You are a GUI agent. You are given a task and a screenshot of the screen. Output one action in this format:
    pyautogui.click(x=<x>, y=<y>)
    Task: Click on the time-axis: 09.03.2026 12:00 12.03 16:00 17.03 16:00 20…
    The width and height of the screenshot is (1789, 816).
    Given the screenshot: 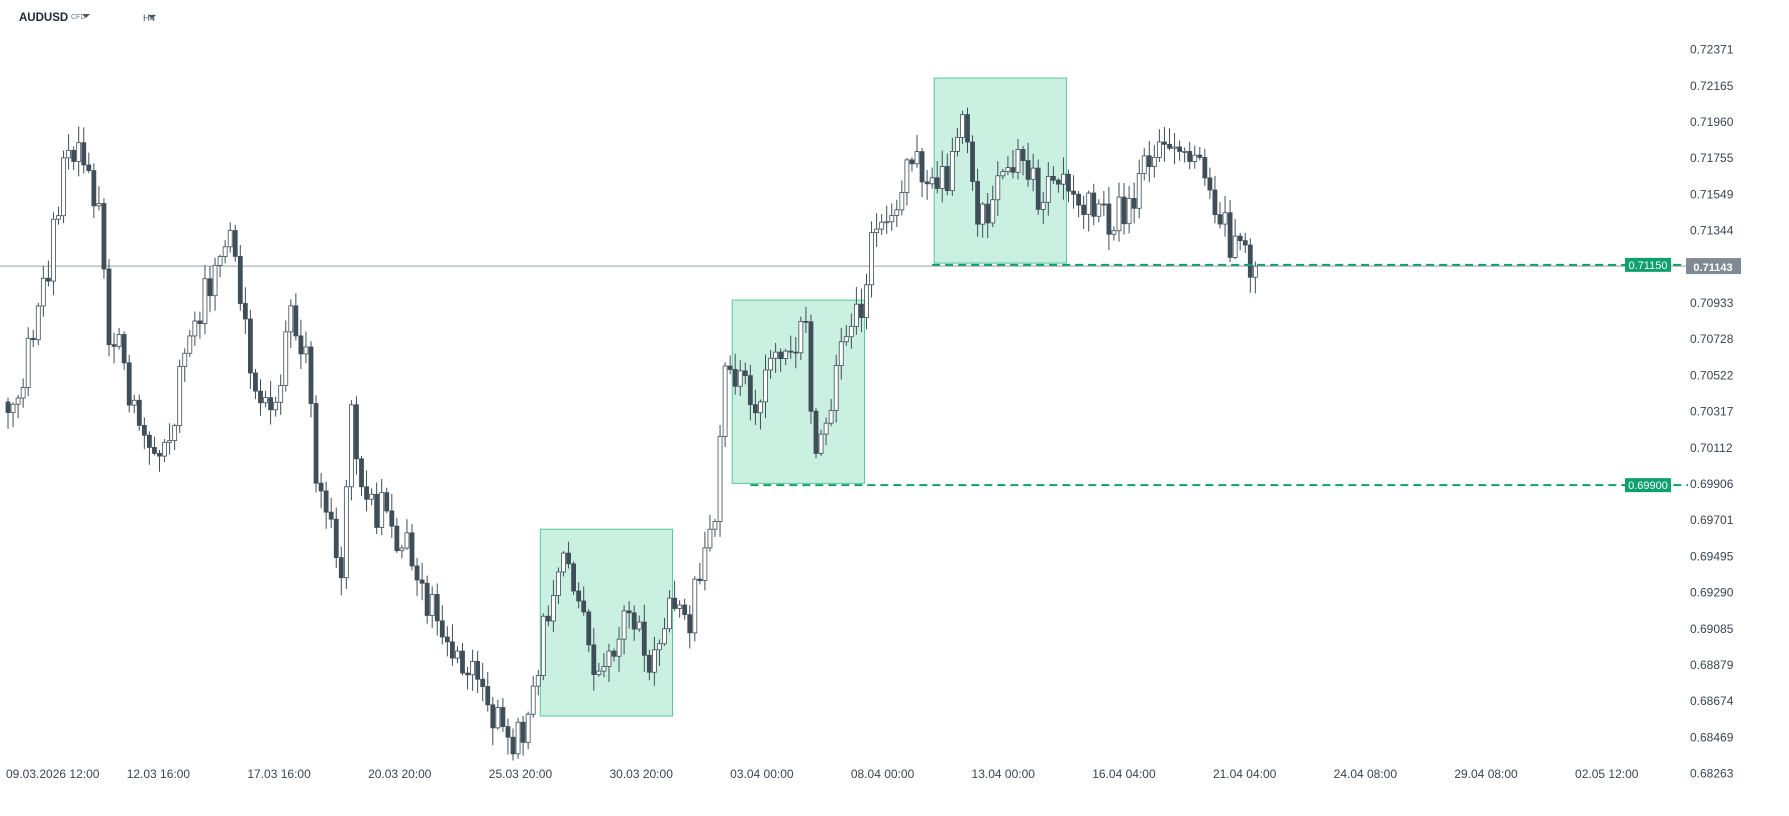 What is the action you would take?
    pyautogui.click(x=822, y=774)
    